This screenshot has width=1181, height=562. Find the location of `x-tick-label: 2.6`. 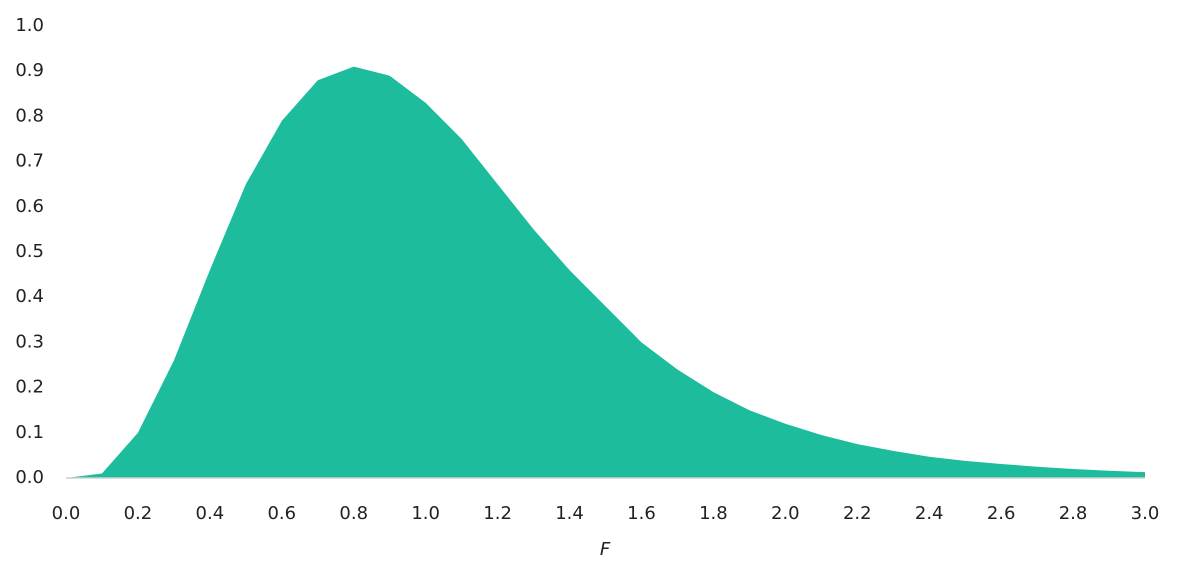

x-tick-label: 2.6 is located at coordinates (1001, 513).